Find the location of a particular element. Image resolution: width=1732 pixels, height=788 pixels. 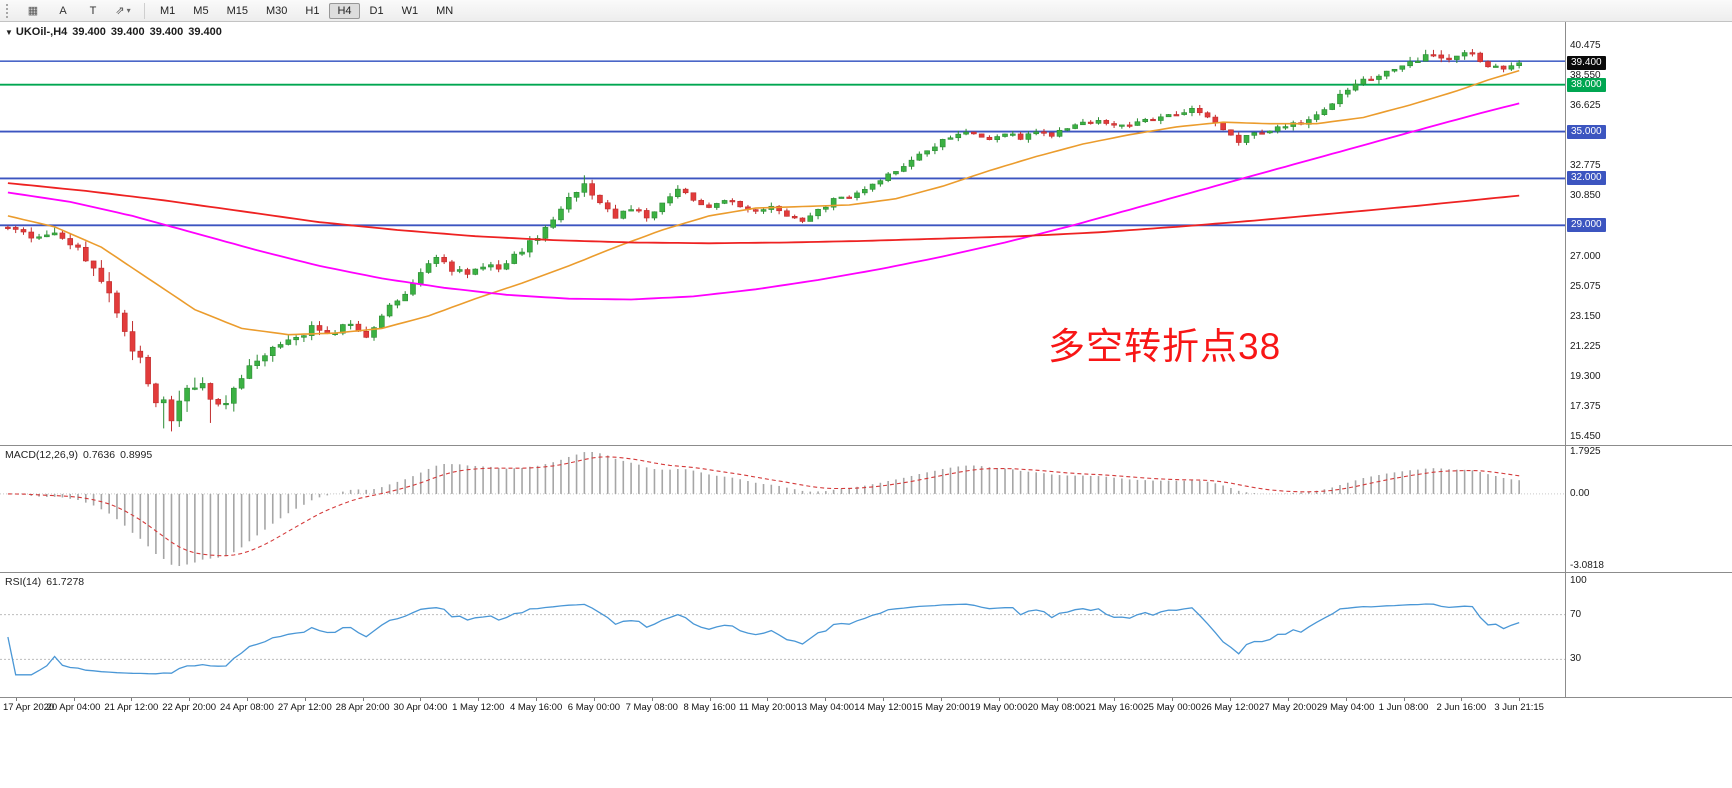

timeframe-w1-button: W1 is located at coordinates (410, 10).